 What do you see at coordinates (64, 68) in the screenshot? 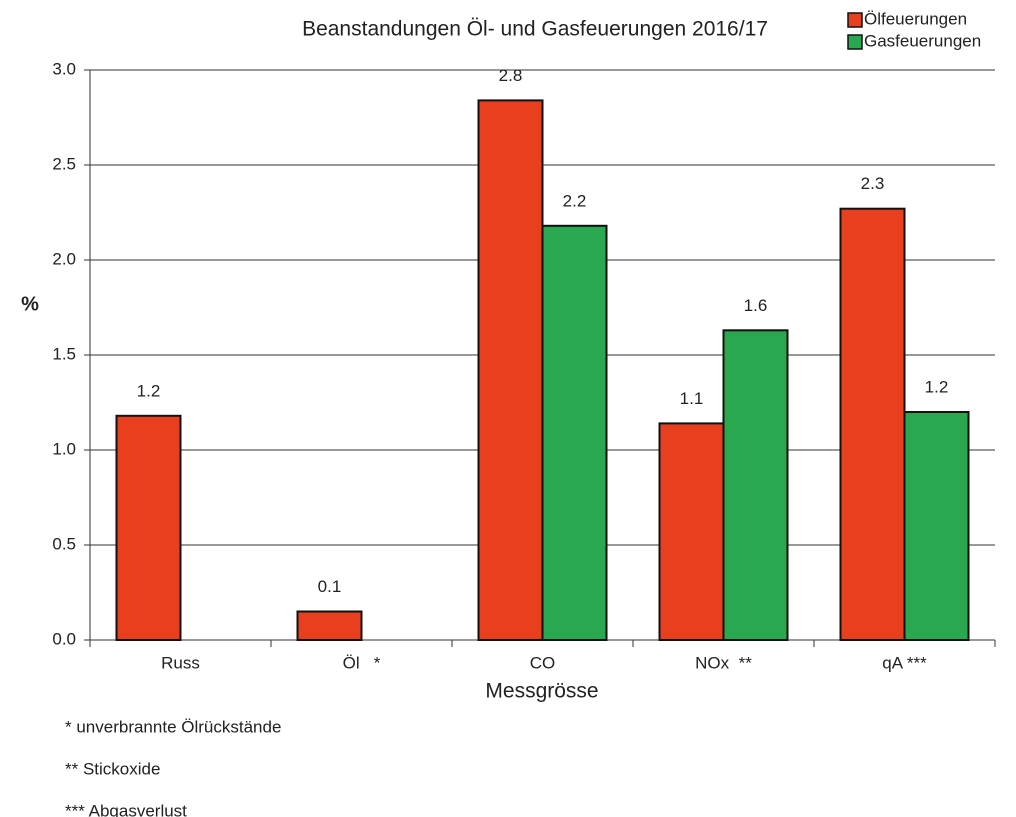
I see `y-tick-label: 3.0` at bounding box center [64, 68].